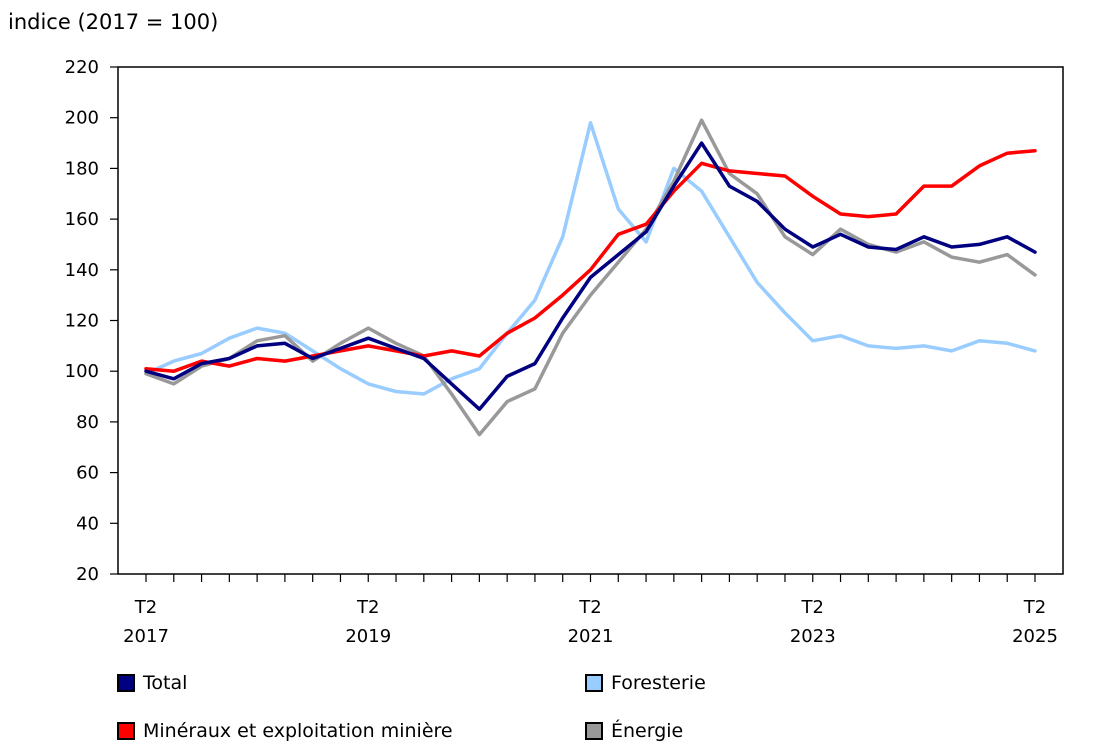 This screenshot has height=746, width=1107. I want to click on x-axis: T2 2017 T2 2019 T2 2021 T2 2023 T2 2025, so click(590, 610).